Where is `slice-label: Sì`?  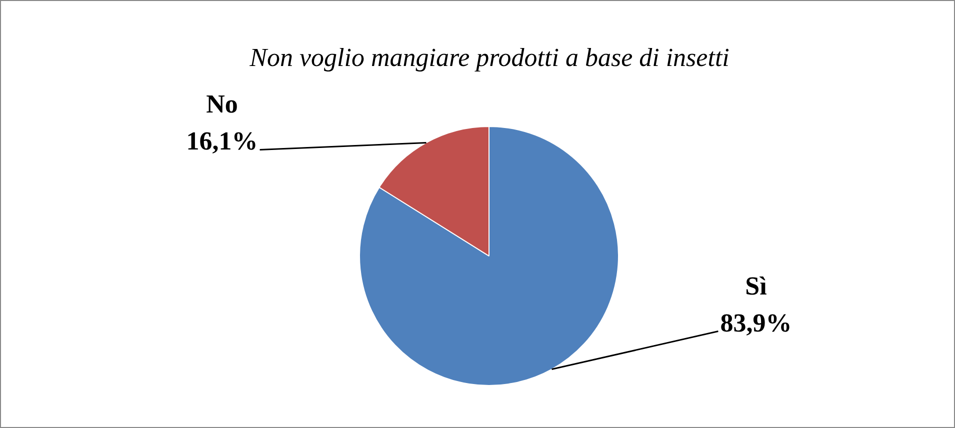 slice-label: Sì is located at coordinates (756, 285).